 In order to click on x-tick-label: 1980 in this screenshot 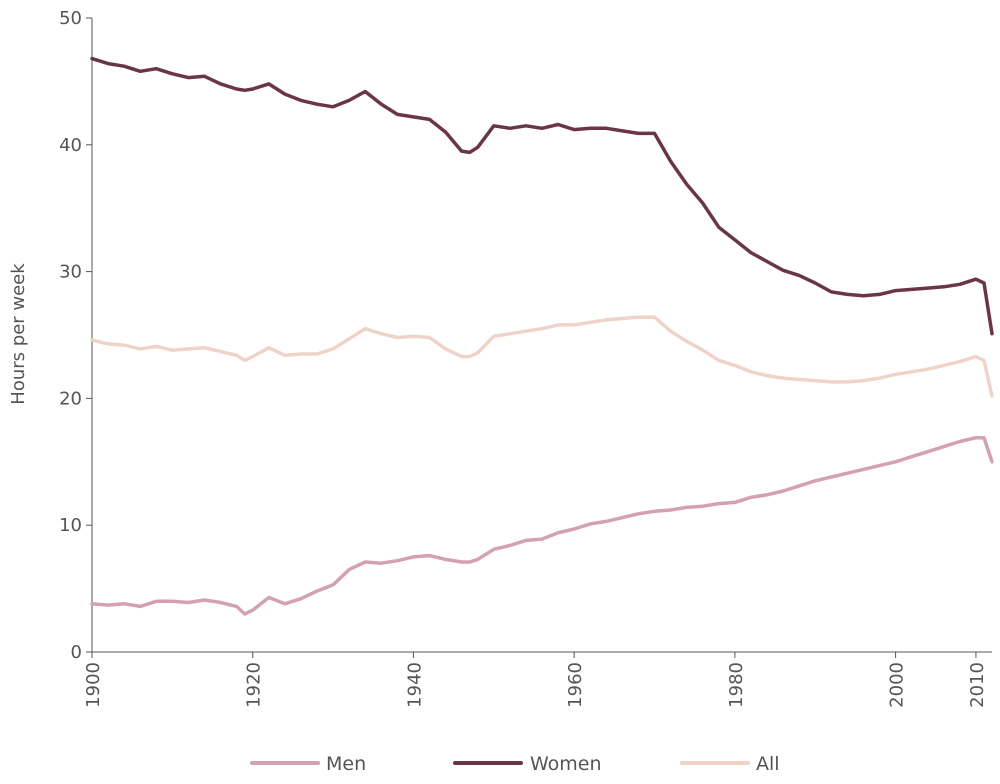, I will do `click(736, 685)`.